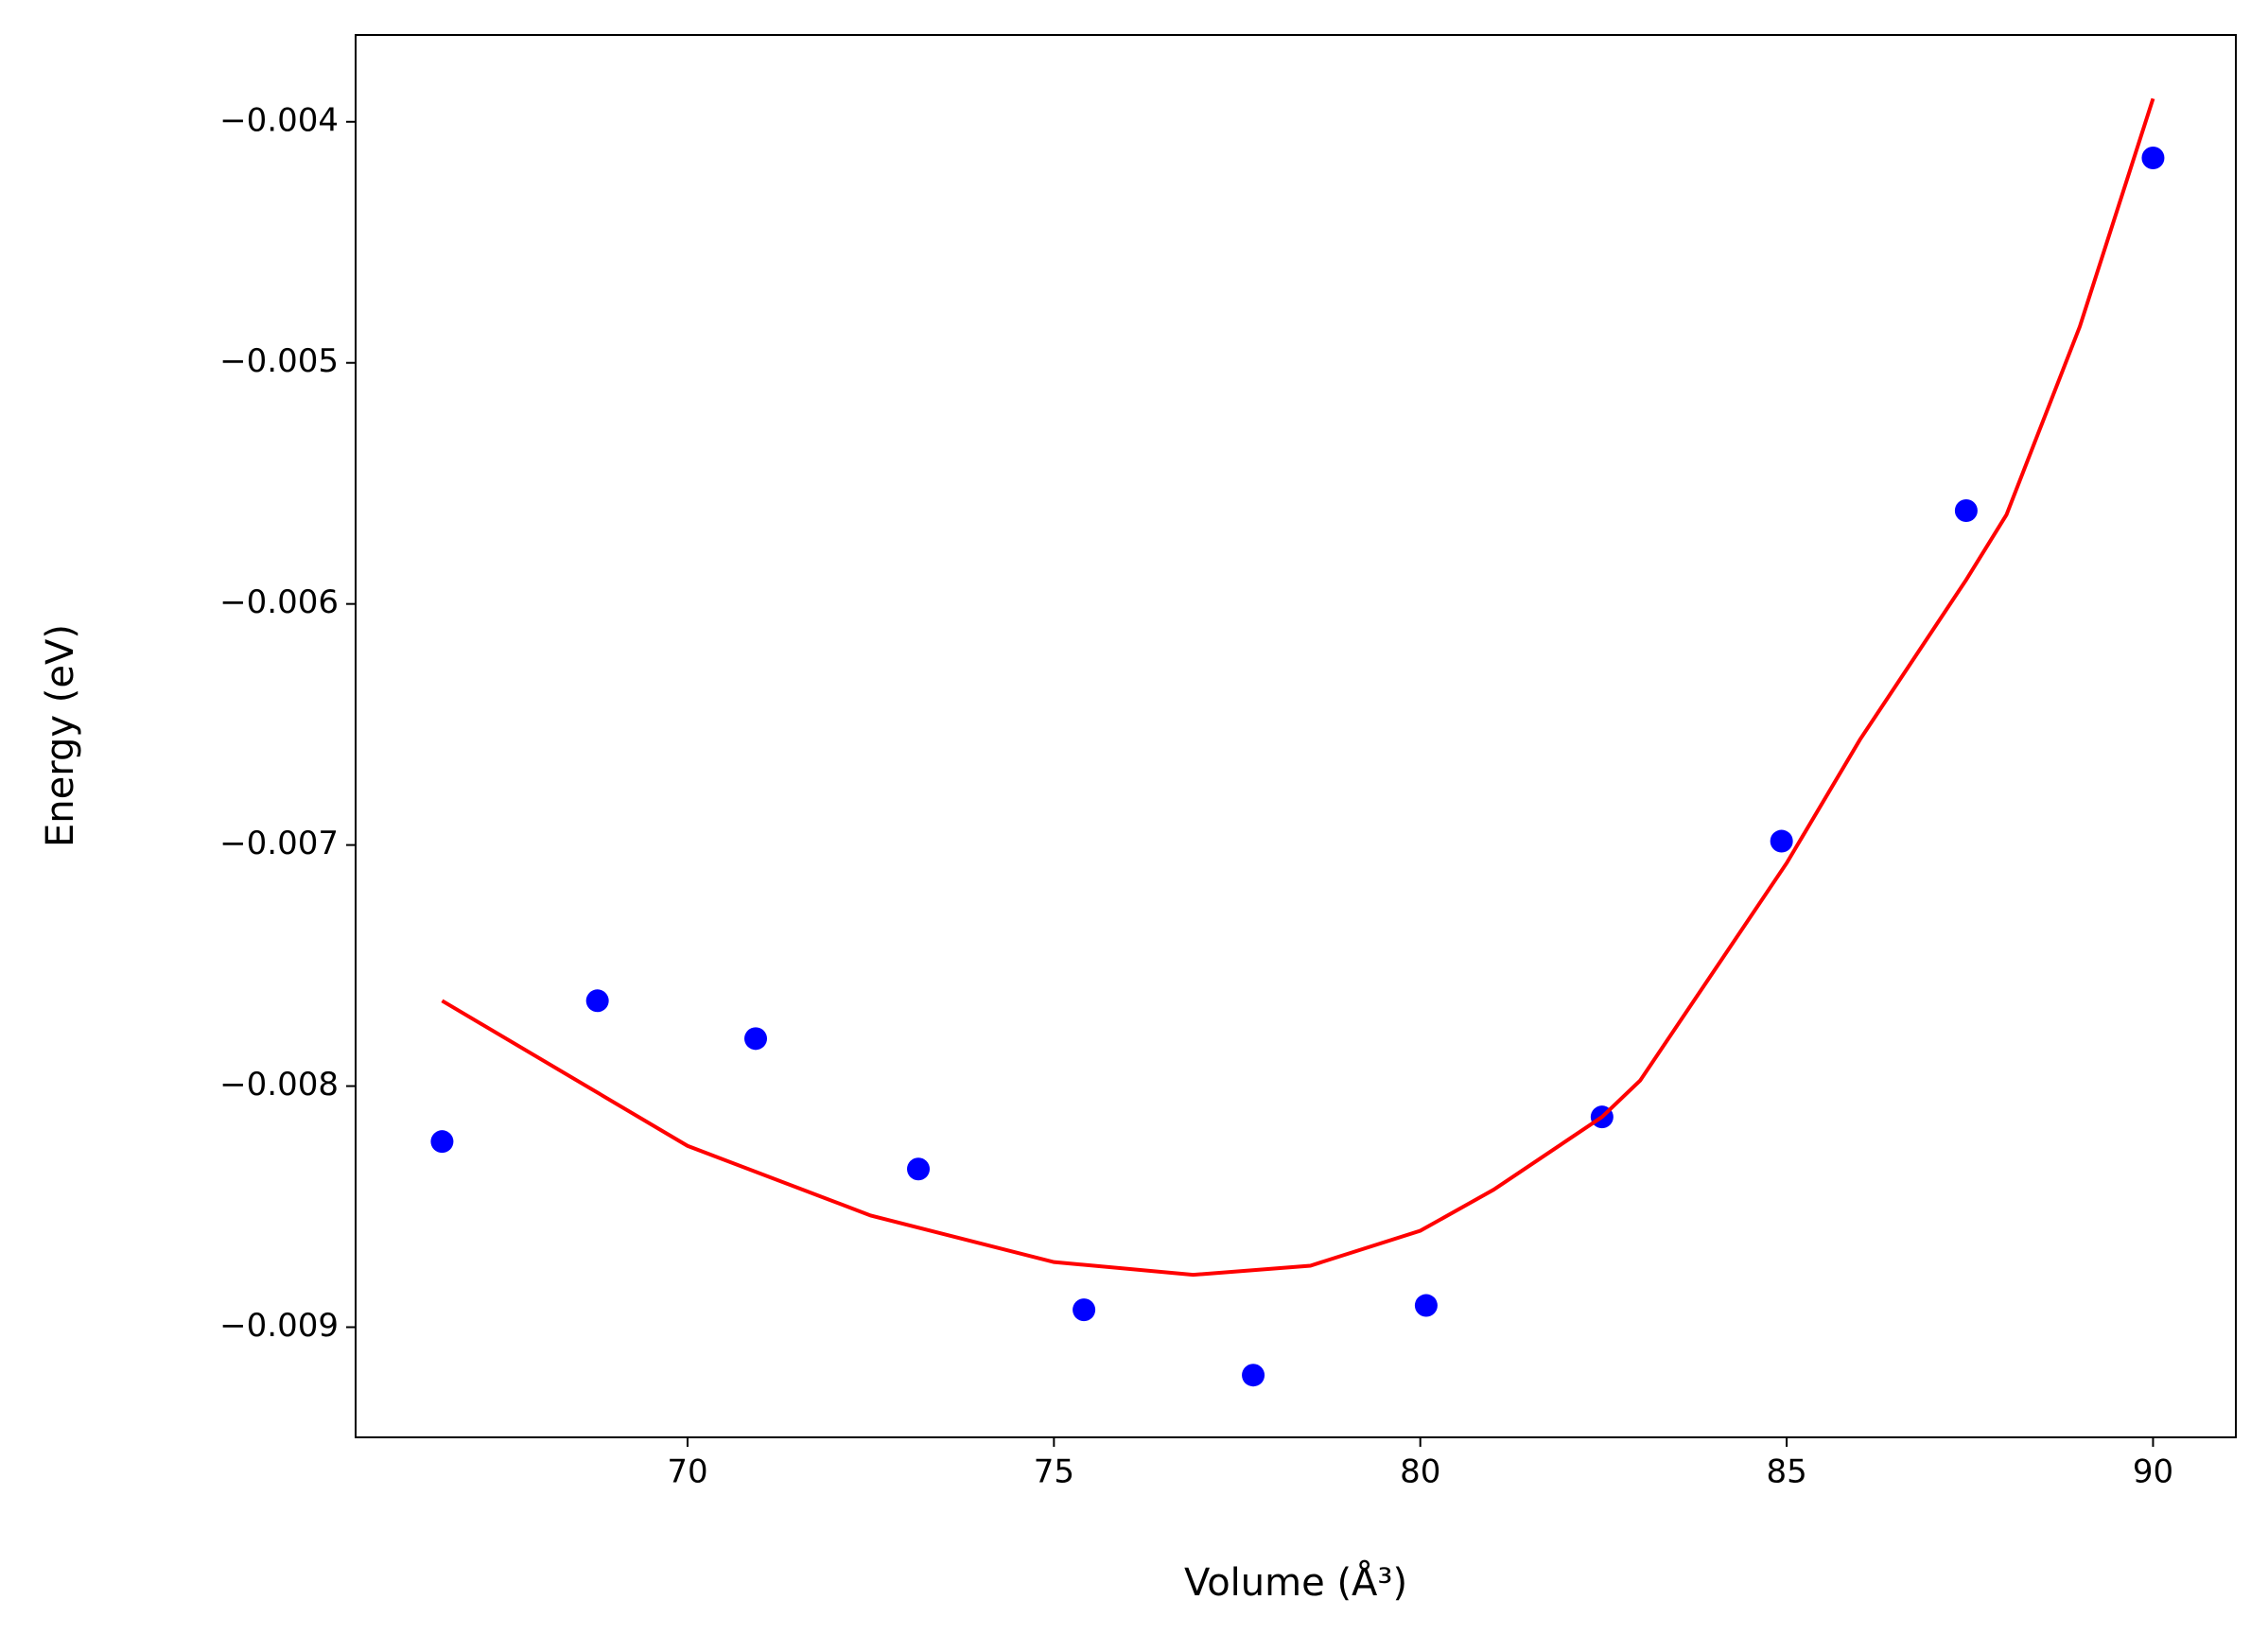 The height and width of the screenshot is (1652, 2268). Describe the element at coordinates (687, 1472) in the screenshot. I see `x-tick-label: 70` at that location.